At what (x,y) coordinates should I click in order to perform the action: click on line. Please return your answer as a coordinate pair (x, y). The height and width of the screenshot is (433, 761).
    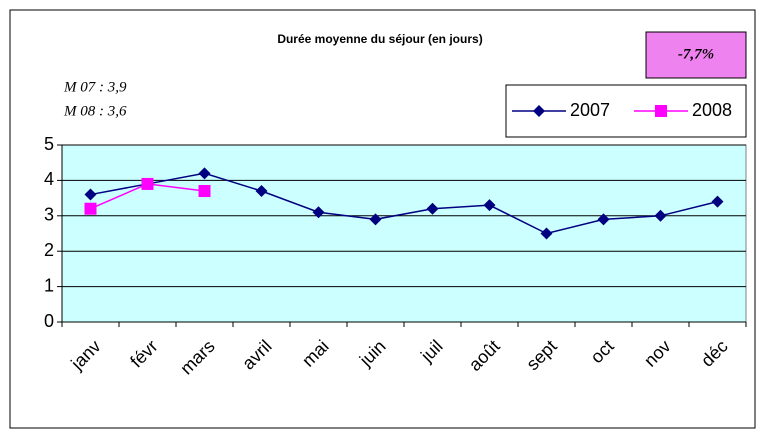
    Looking at the image, I should click on (404, 203).